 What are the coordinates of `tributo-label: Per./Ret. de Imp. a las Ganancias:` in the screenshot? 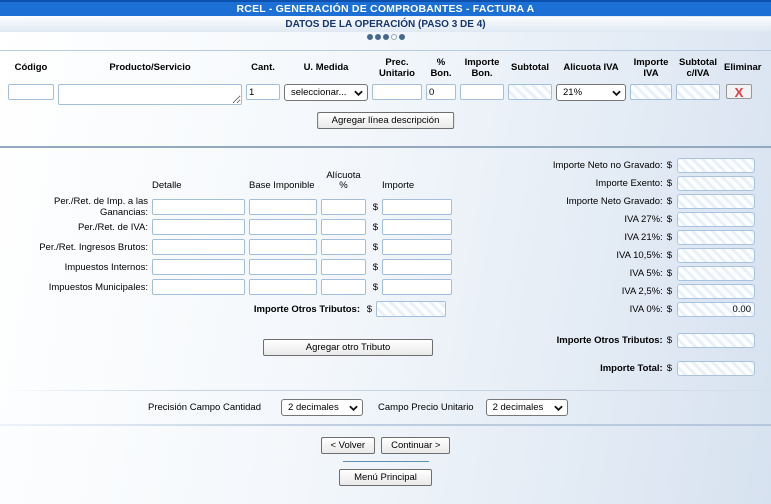 It's located at (101, 207).